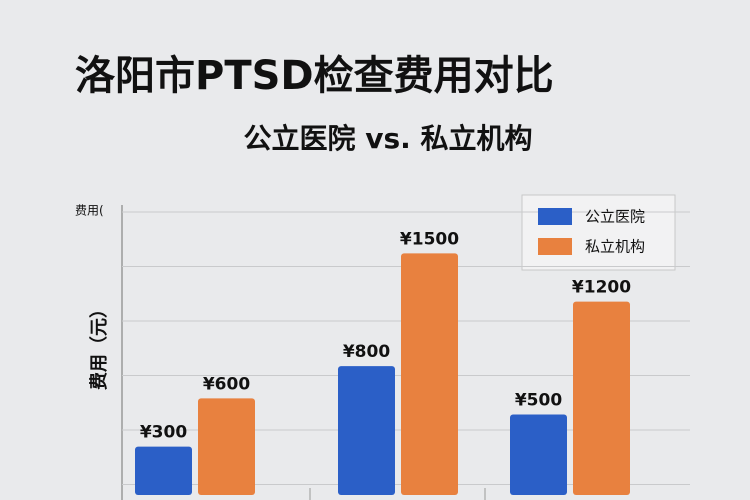 The height and width of the screenshot is (500, 750). Describe the element at coordinates (615, 247) in the screenshot. I see `legend-label: 私立机构` at that location.